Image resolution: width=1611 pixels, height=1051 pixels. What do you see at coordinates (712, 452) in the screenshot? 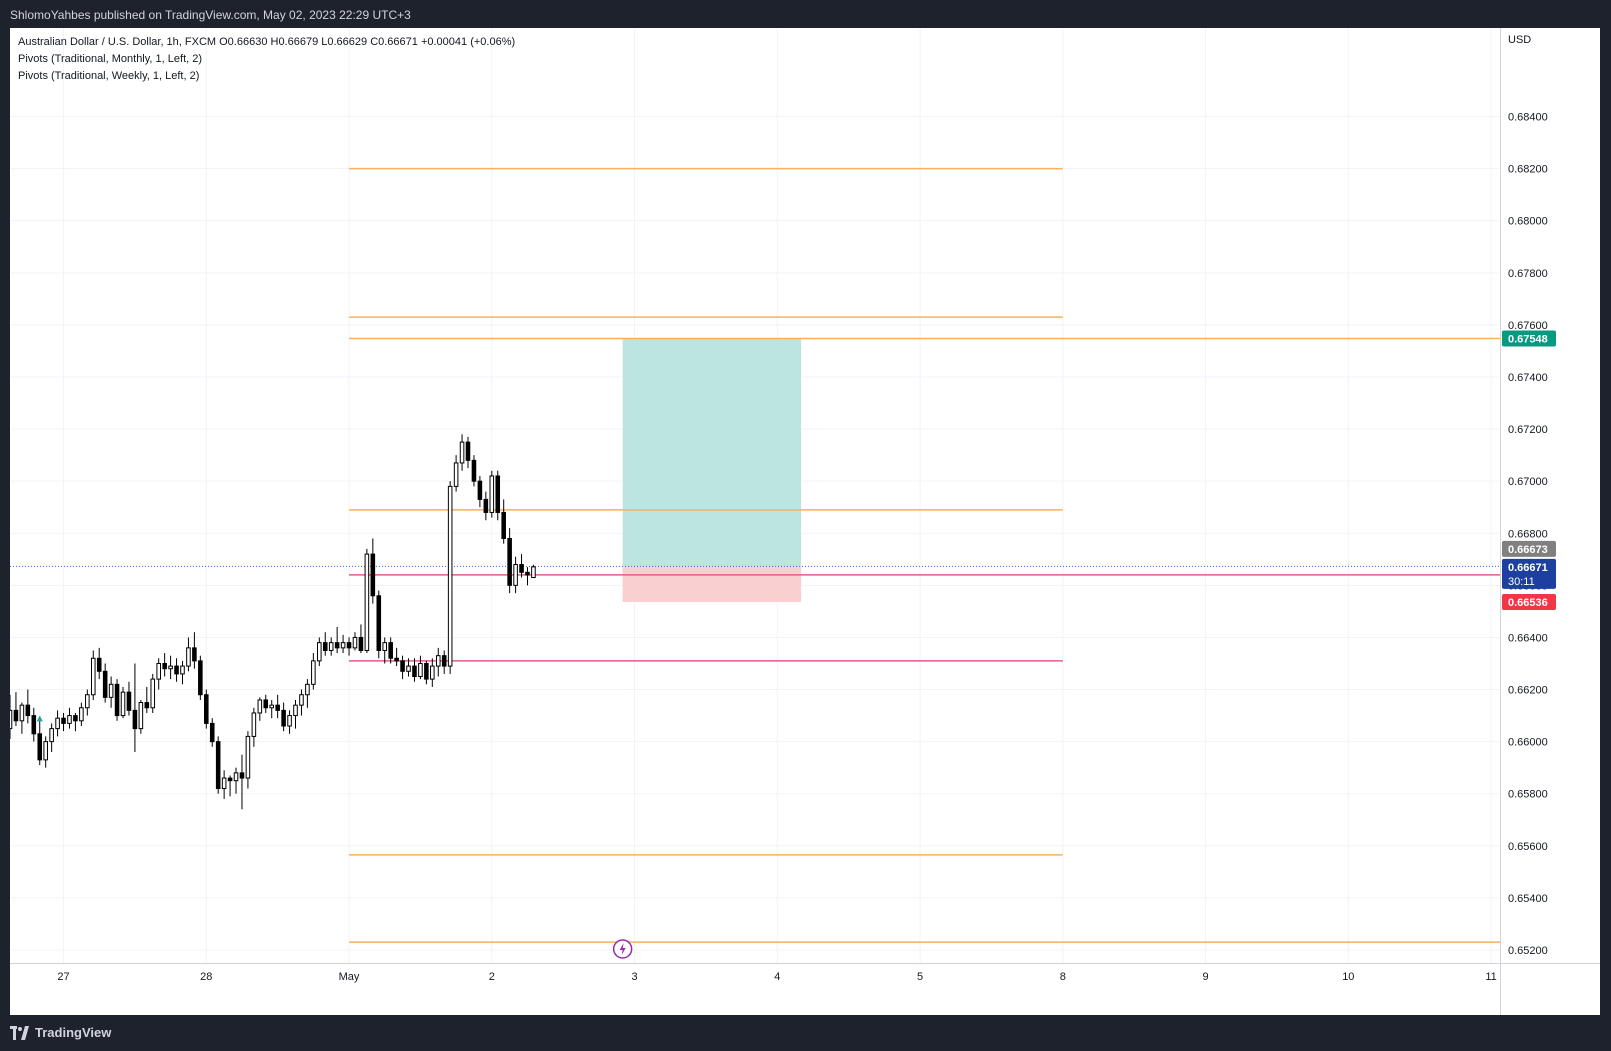
I see `position-profit-zone` at bounding box center [712, 452].